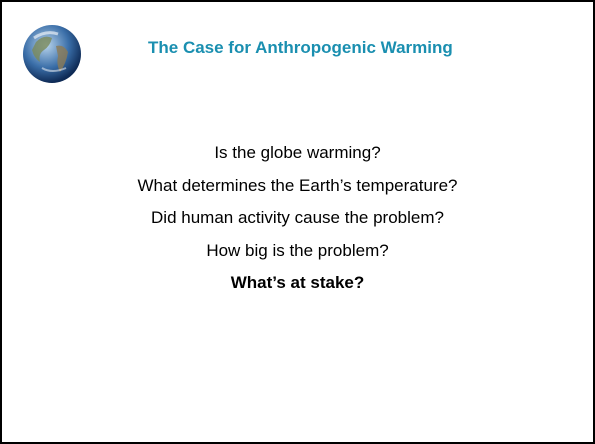  I want to click on list-item: Is the globe warming?, so click(297, 152).